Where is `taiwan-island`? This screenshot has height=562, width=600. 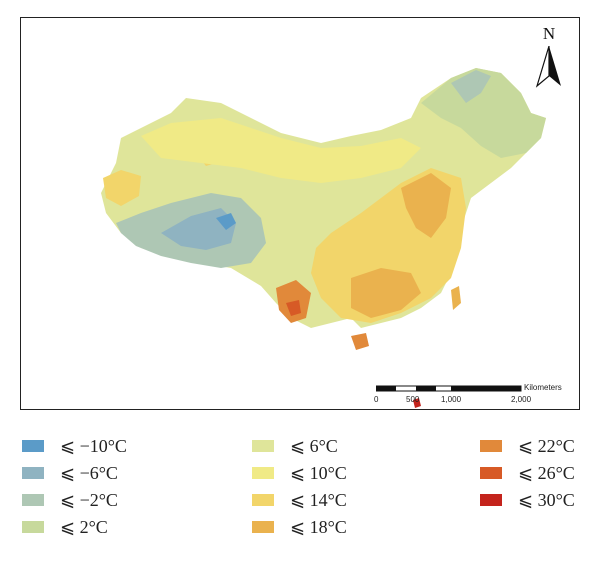
taiwan-island is located at coordinates (456, 298).